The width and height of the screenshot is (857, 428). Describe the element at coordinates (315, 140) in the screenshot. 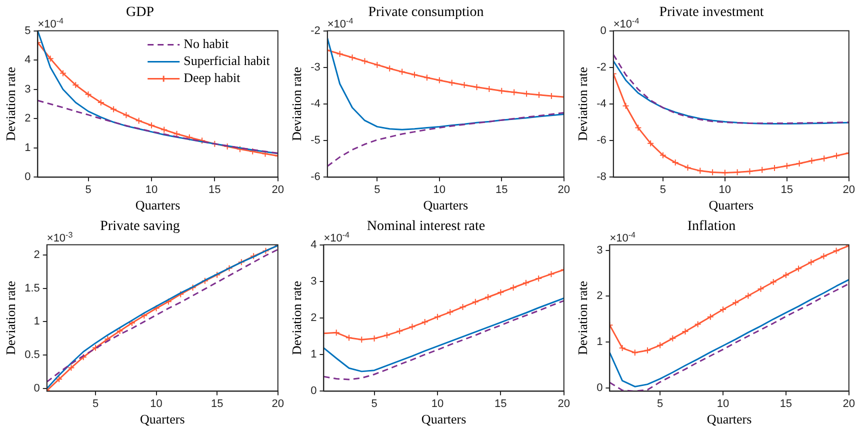

I see `y-tick-label: -5` at that location.